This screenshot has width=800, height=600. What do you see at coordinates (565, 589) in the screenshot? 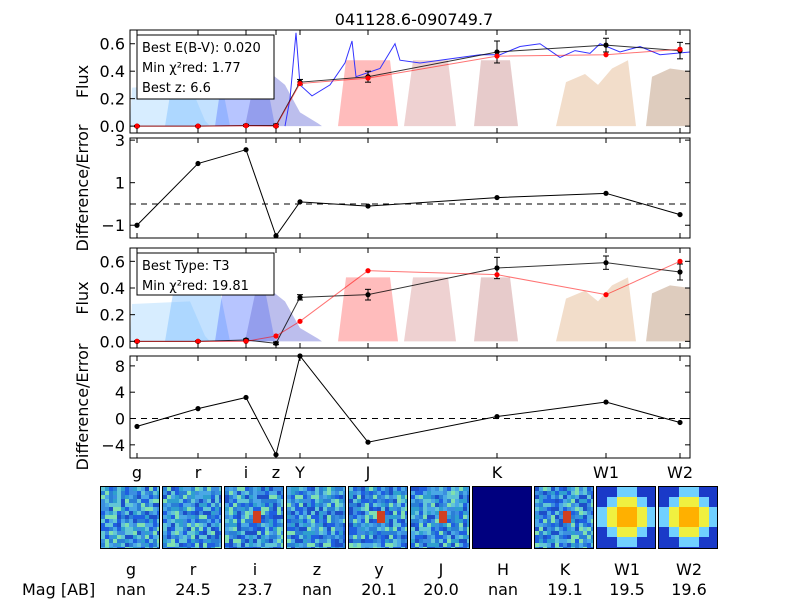
I see `stamp-mag-value: 19.1` at bounding box center [565, 589].